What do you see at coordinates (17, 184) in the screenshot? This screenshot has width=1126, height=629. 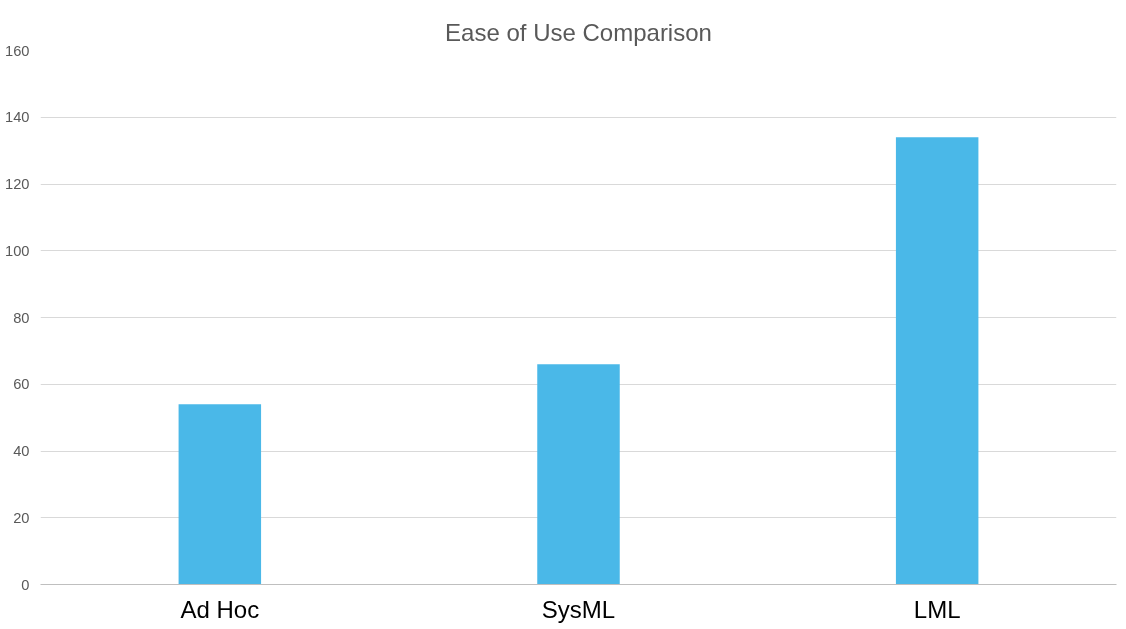 I see `y-tick-label: 120` at bounding box center [17, 184].